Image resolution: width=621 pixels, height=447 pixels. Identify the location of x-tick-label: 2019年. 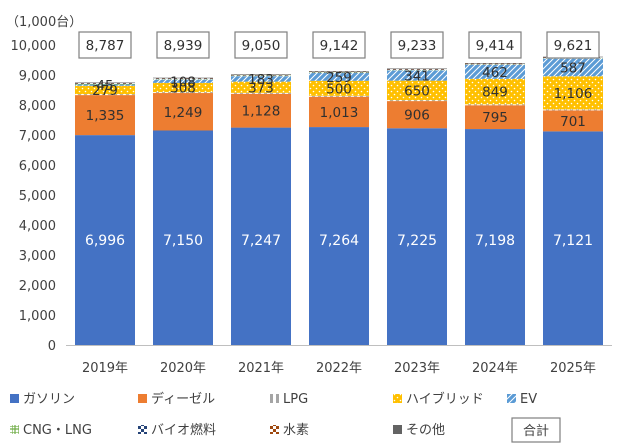
(105, 368).